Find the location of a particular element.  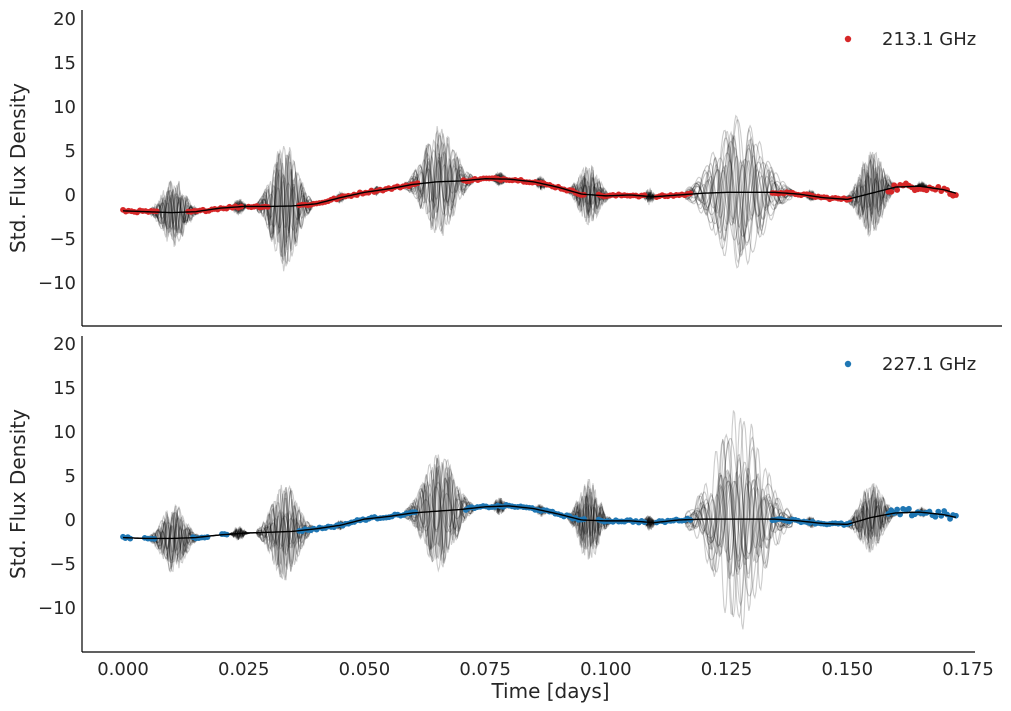

legend: 227.1 GHz is located at coordinates (910, 364).